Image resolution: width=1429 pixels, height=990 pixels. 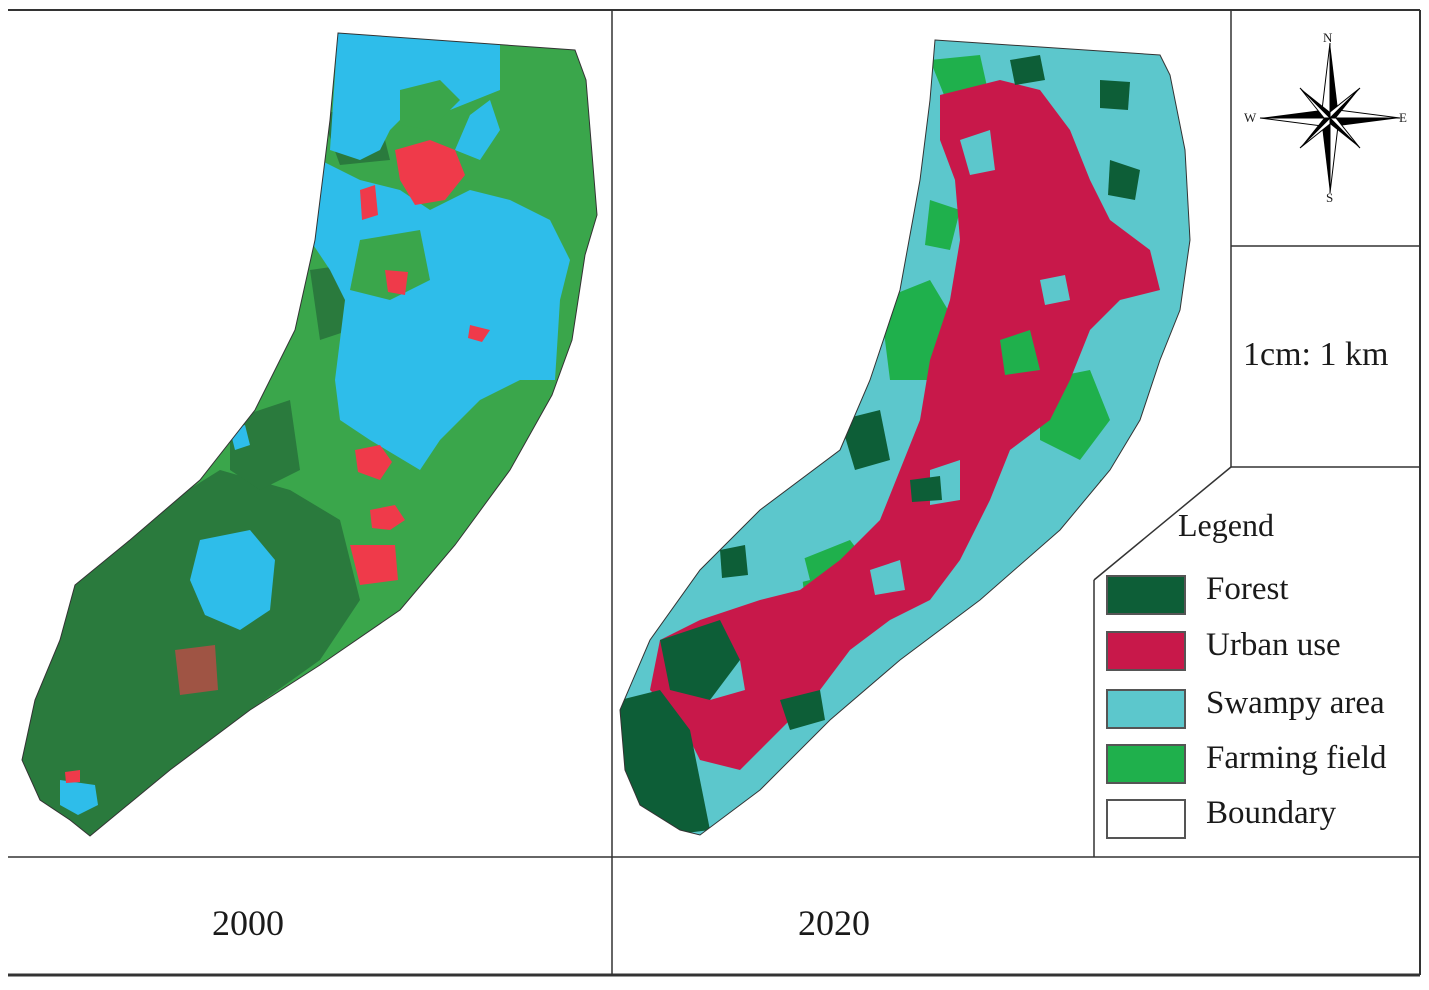 What do you see at coordinates (1330, 118) in the screenshot?
I see `compass-rose-icon` at bounding box center [1330, 118].